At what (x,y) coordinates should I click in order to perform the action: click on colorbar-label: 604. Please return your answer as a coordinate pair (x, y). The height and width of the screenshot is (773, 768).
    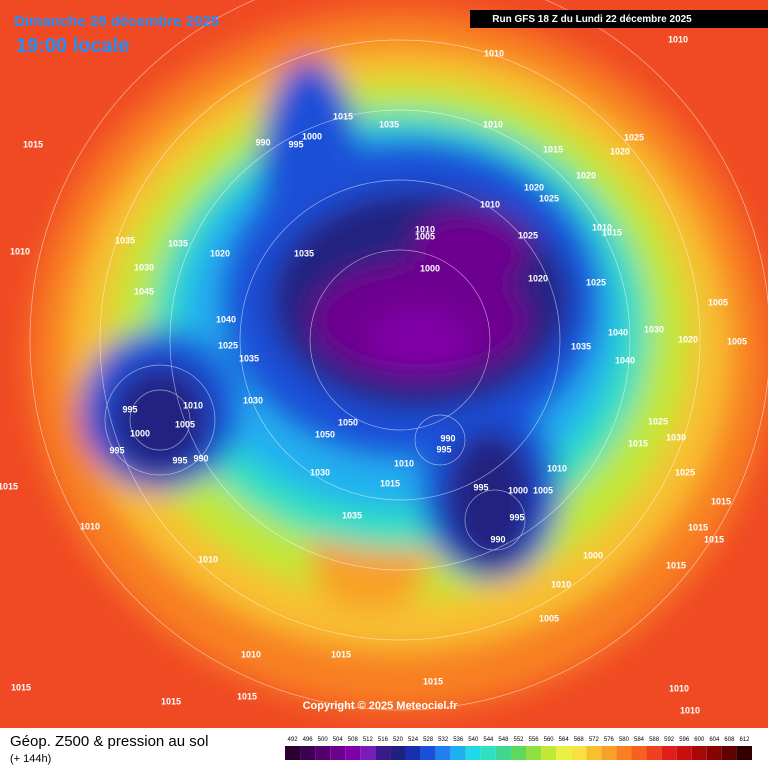
    Looking at the image, I should click on (714, 740).